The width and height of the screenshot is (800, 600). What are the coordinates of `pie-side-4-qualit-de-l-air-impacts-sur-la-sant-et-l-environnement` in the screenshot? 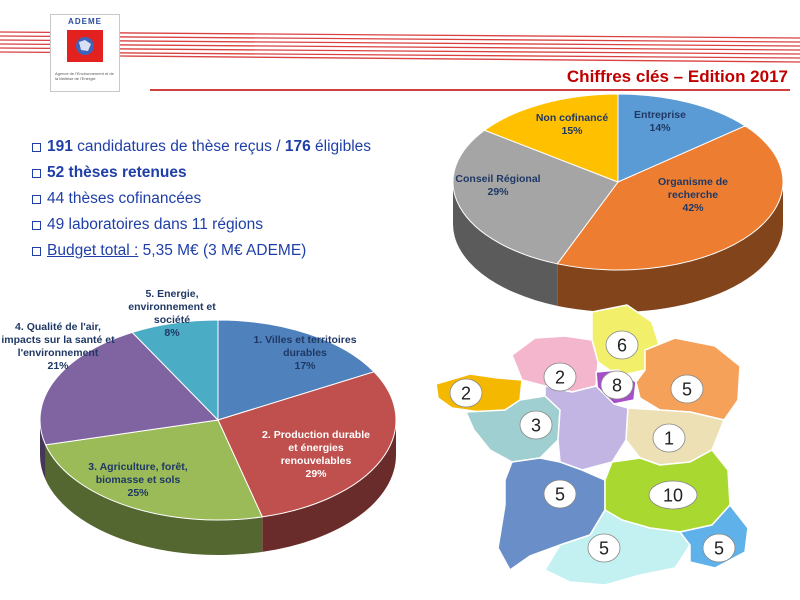 It's located at (43, 450).